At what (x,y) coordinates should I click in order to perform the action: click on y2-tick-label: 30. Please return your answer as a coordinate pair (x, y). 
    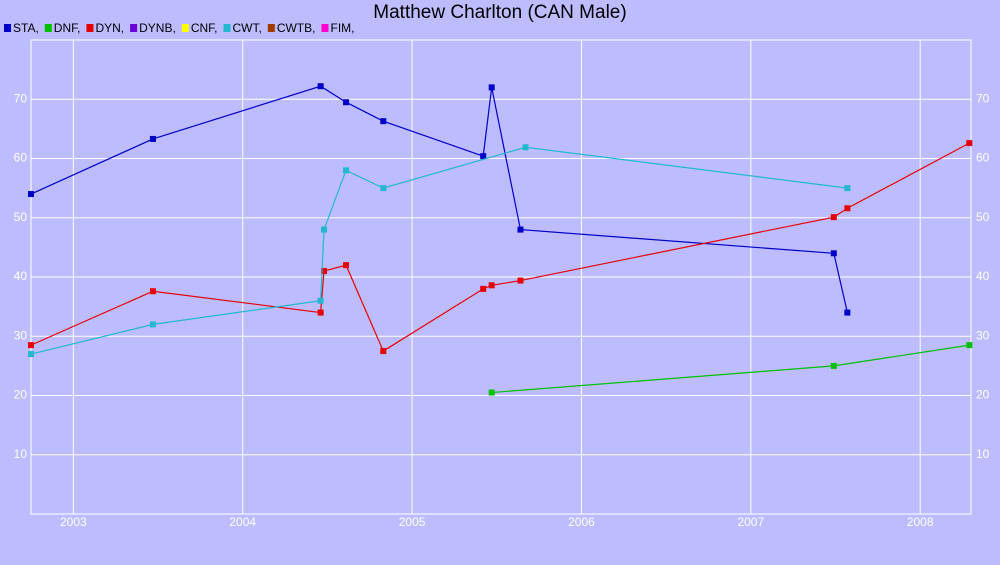
    Looking at the image, I should click on (983, 335).